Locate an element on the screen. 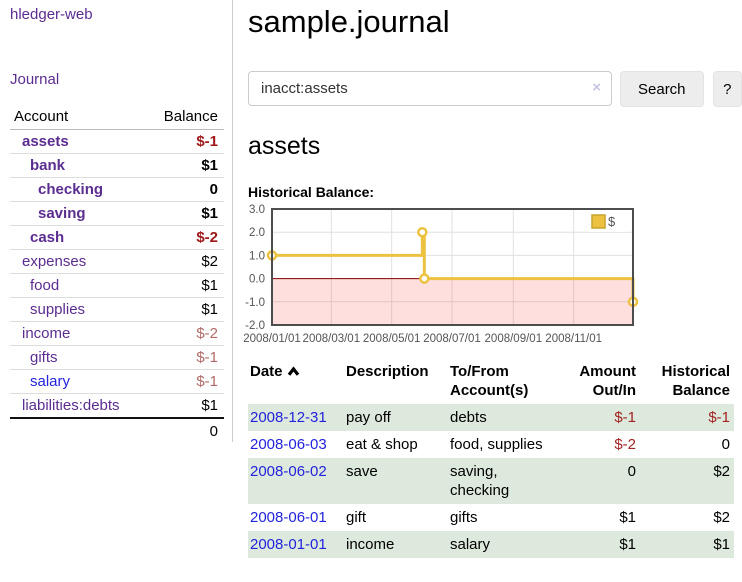 The width and height of the screenshot is (742, 582). transaction-date-link: 2008-01-01 is located at coordinates (288, 544).